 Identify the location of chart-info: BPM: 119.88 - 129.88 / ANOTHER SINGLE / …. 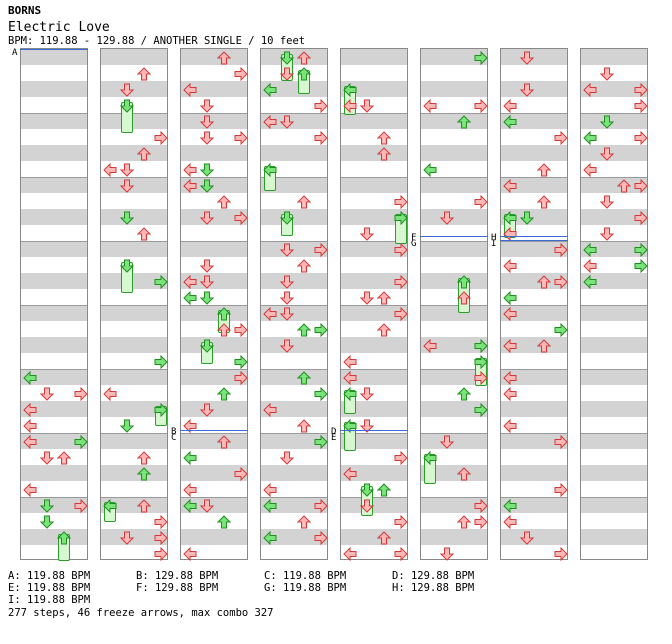
(157, 41).